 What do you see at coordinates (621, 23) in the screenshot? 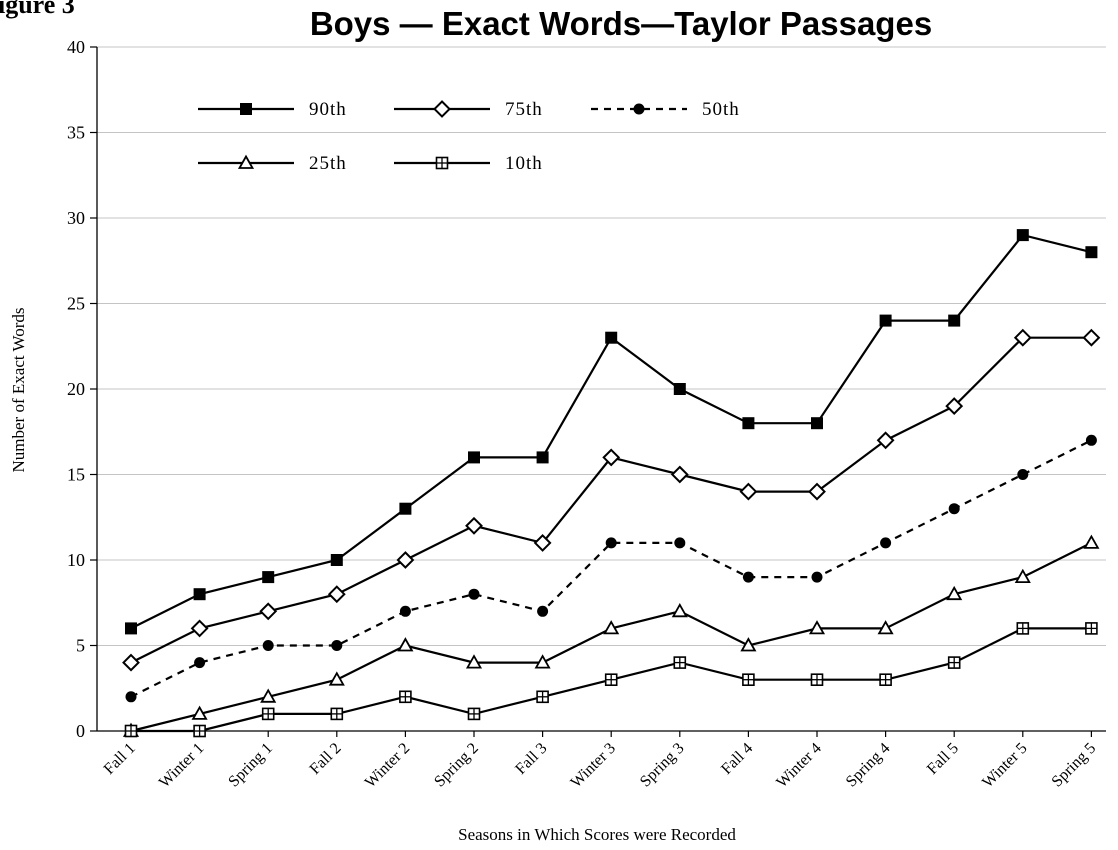
I see `chart-title: Boys — Exact Words—Taylor Passages` at bounding box center [621, 23].